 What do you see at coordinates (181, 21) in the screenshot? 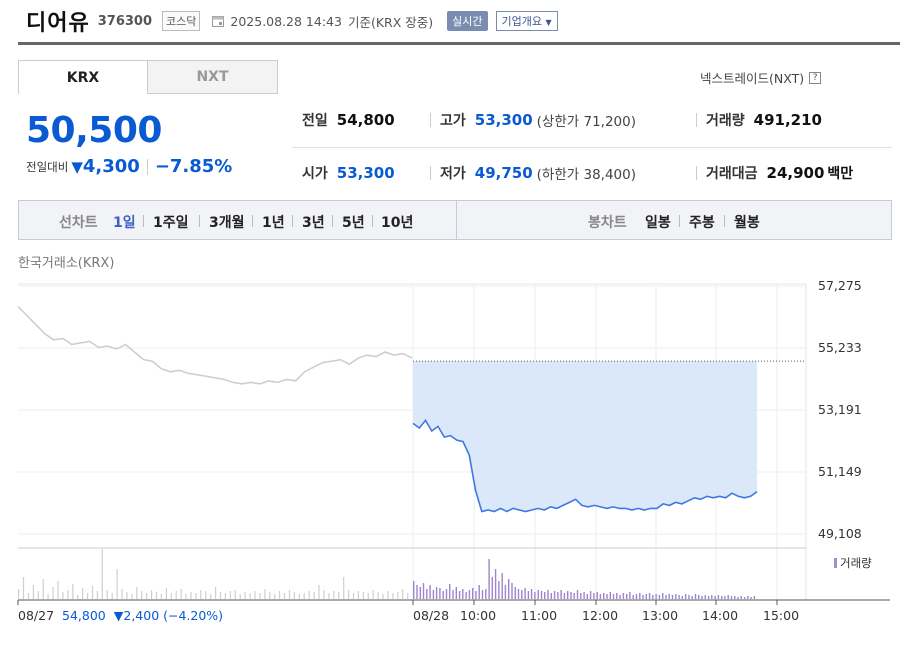
I see `market-badge: 코스닥` at bounding box center [181, 21].